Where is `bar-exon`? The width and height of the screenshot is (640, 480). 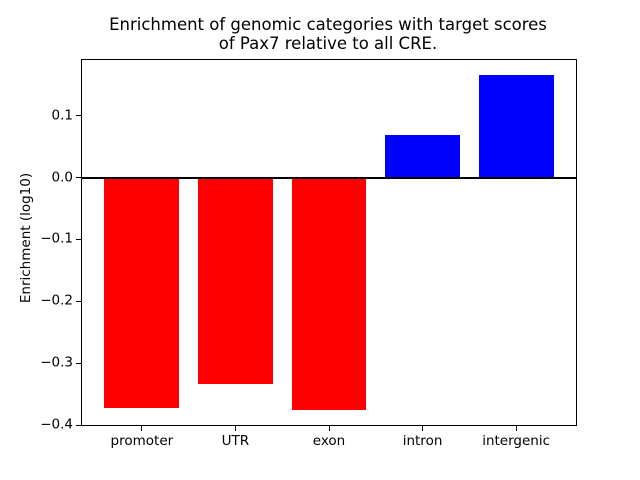
bar-exon is located at coordinates (329, 294).